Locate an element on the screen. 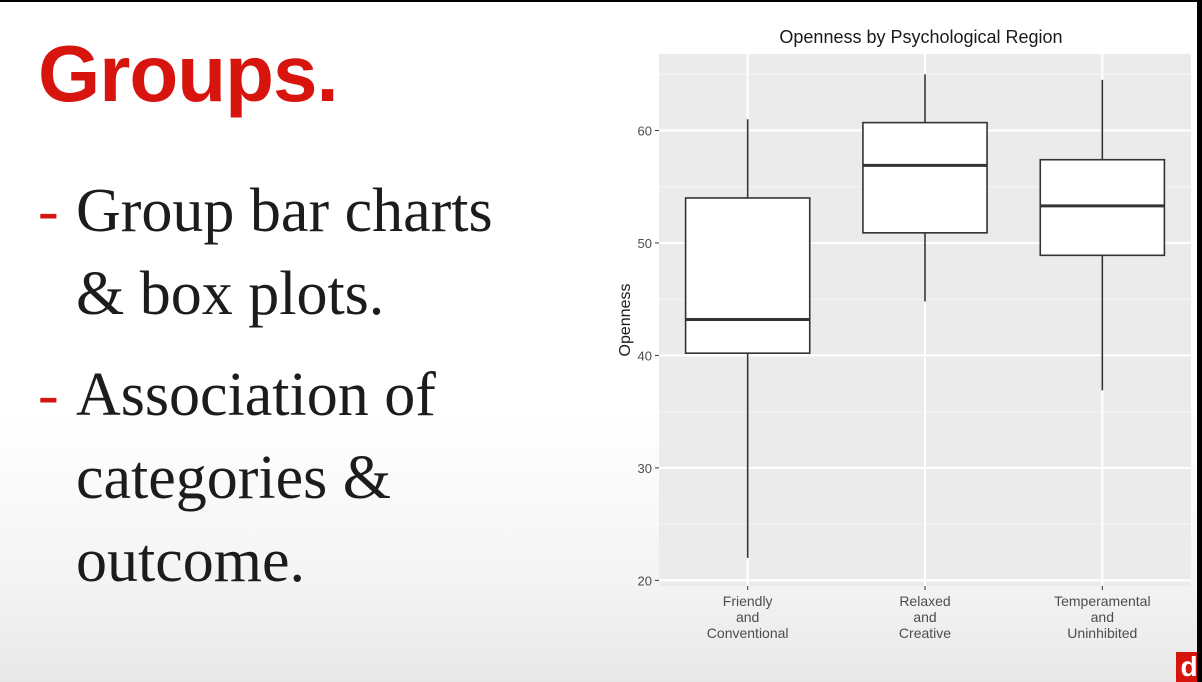  bullet-text-line: & box plots. is located at coordinates (230, 294).